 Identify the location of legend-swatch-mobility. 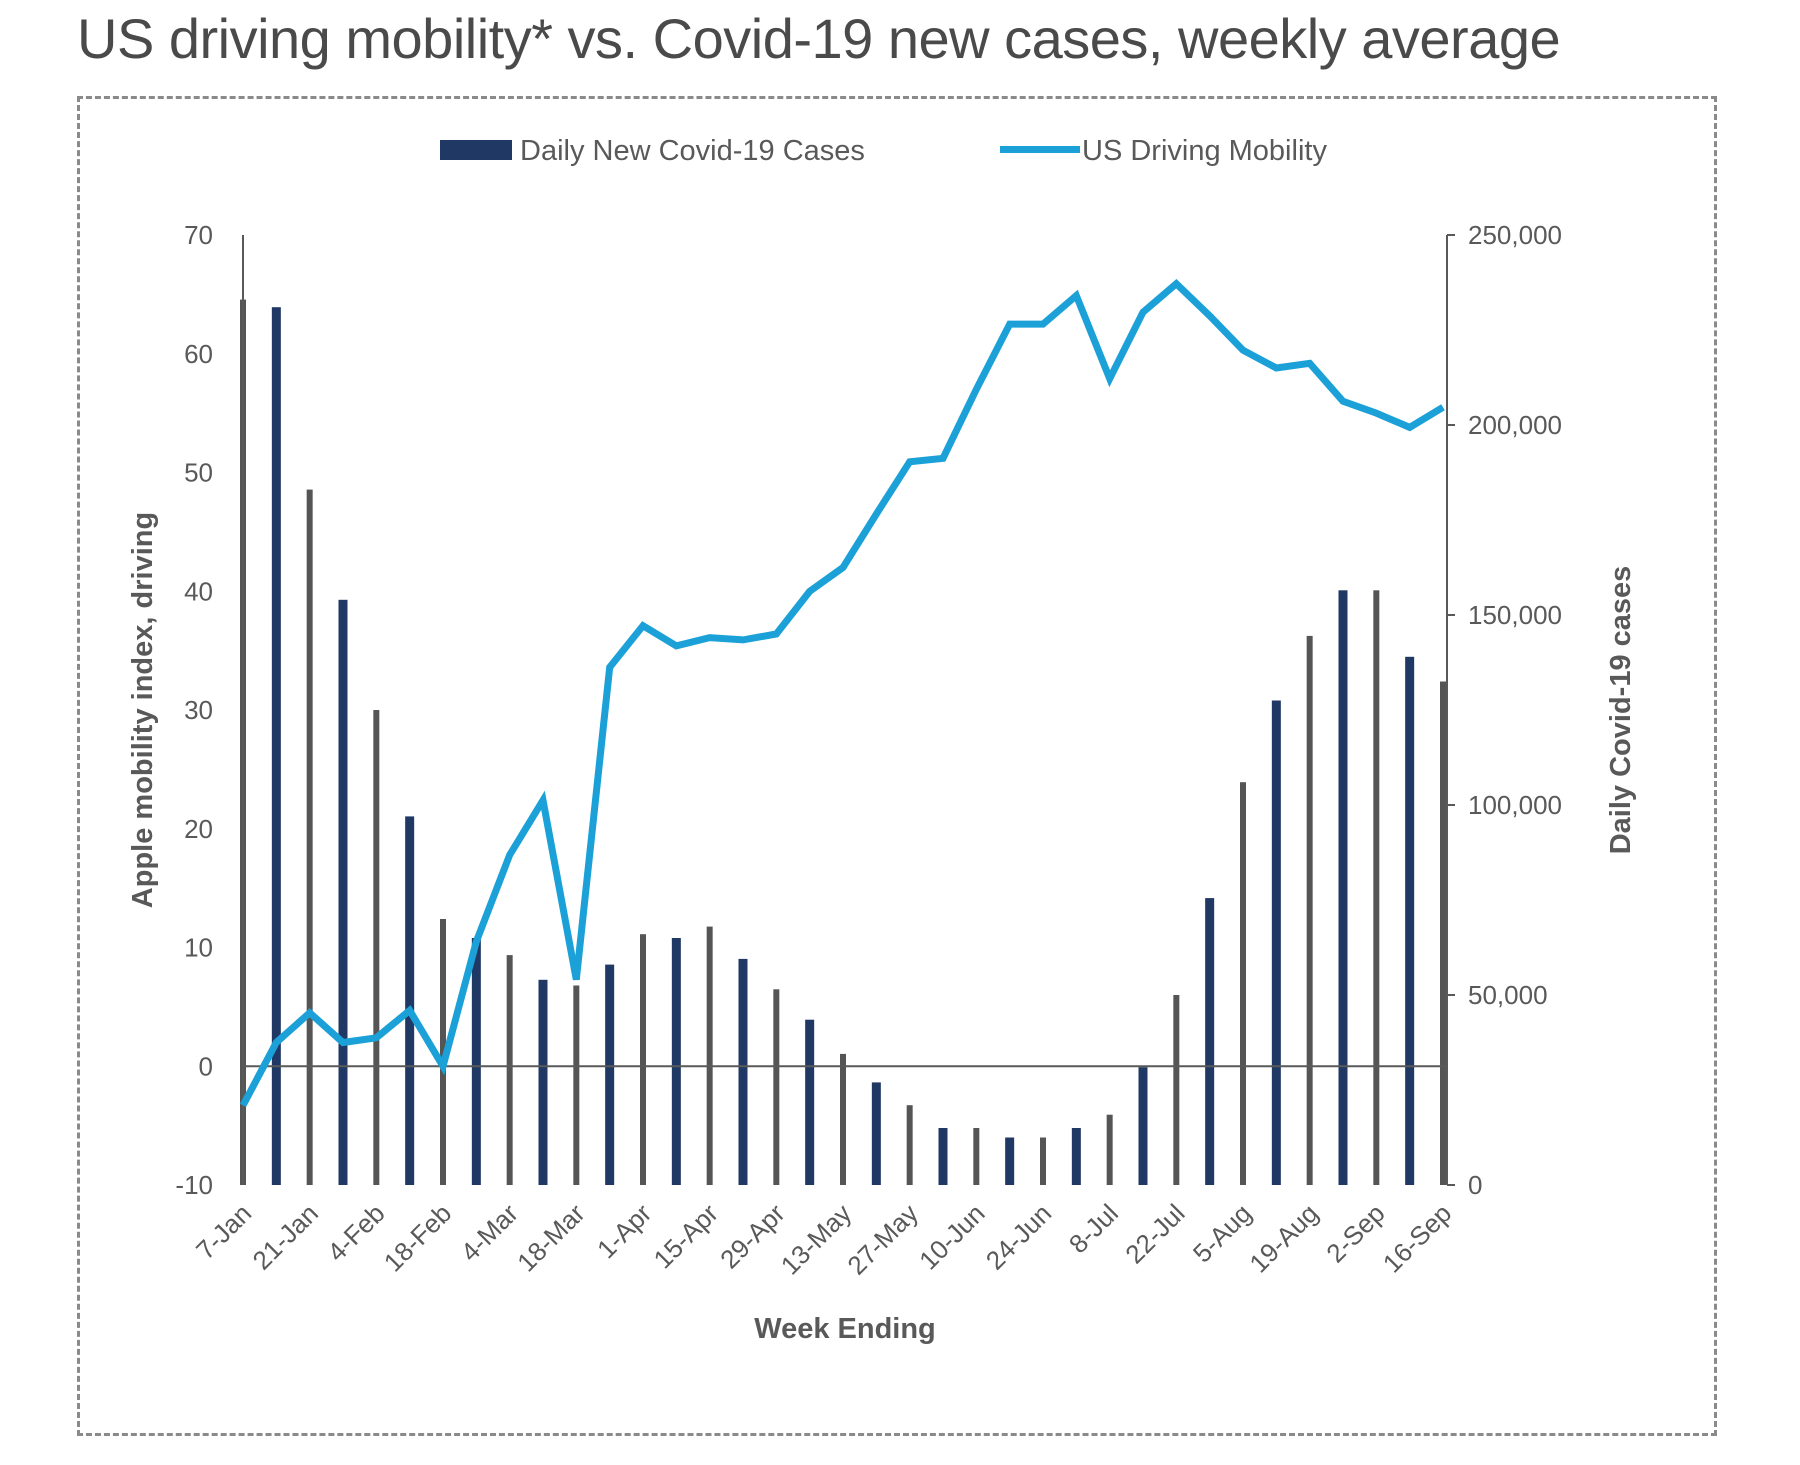
(1040, 149).